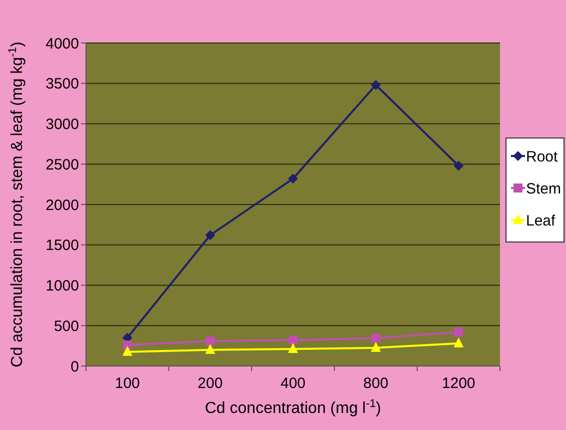 The width and height of the screenshot is (566, 430). What do you see at coordinates (66, 326) in the screenshot?
I see `y-tick-label: 500` at bounding box center [66, 326].